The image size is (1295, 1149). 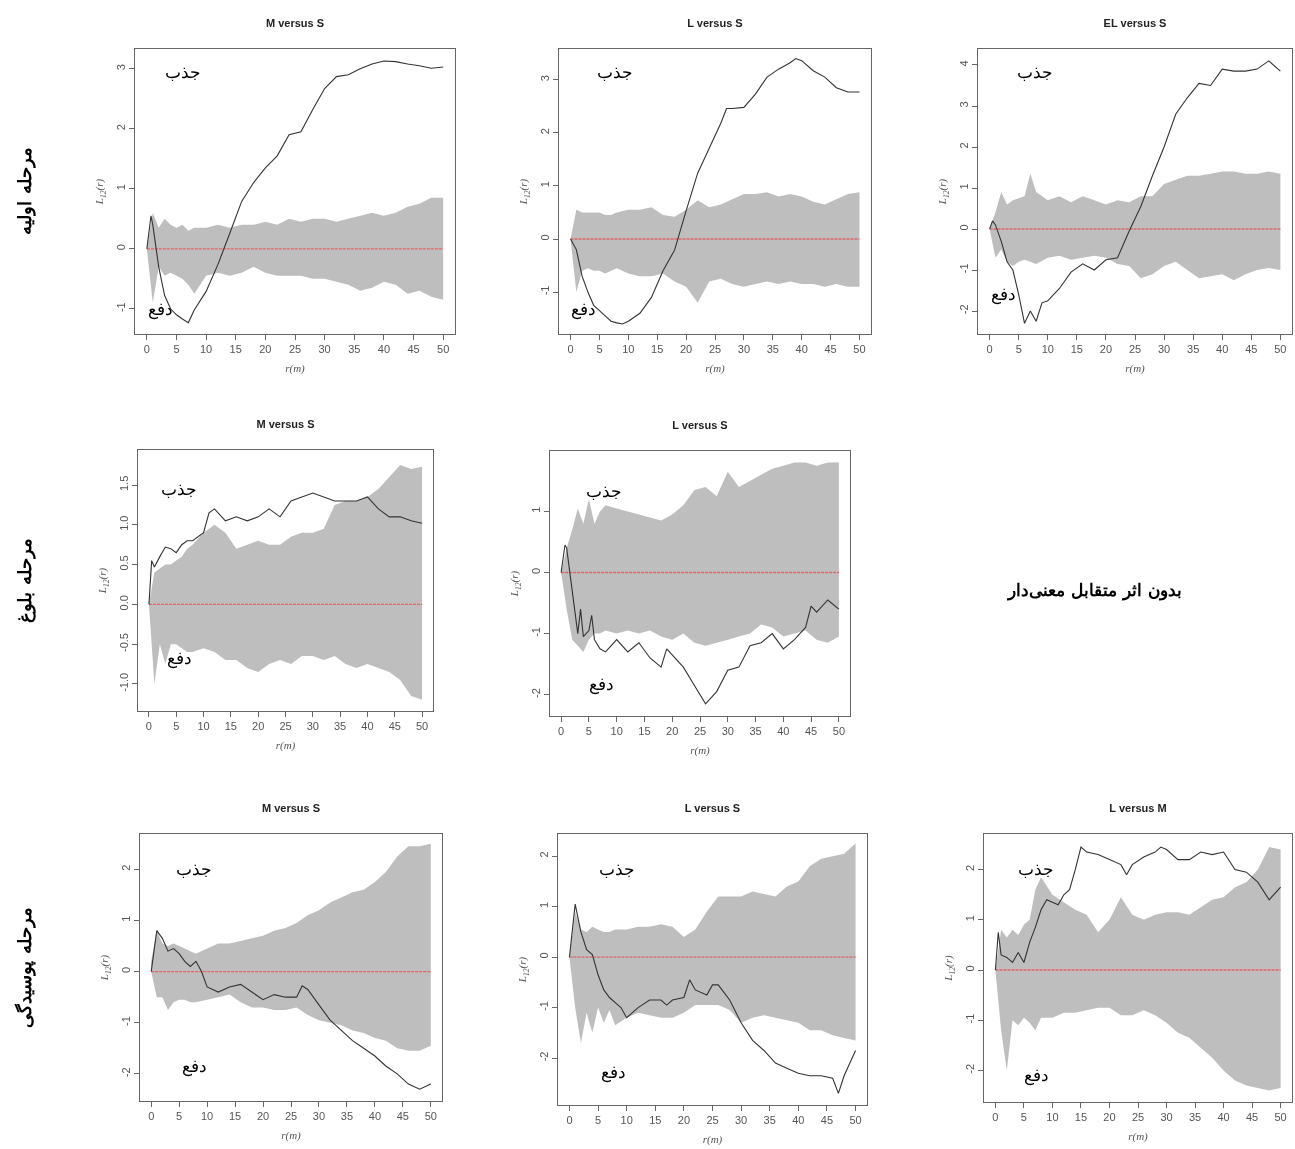 What do you see at coordinates (1138, 808) in the screenshot?
I see `chart-title: L versus M` at bounding box center [1138, 808].